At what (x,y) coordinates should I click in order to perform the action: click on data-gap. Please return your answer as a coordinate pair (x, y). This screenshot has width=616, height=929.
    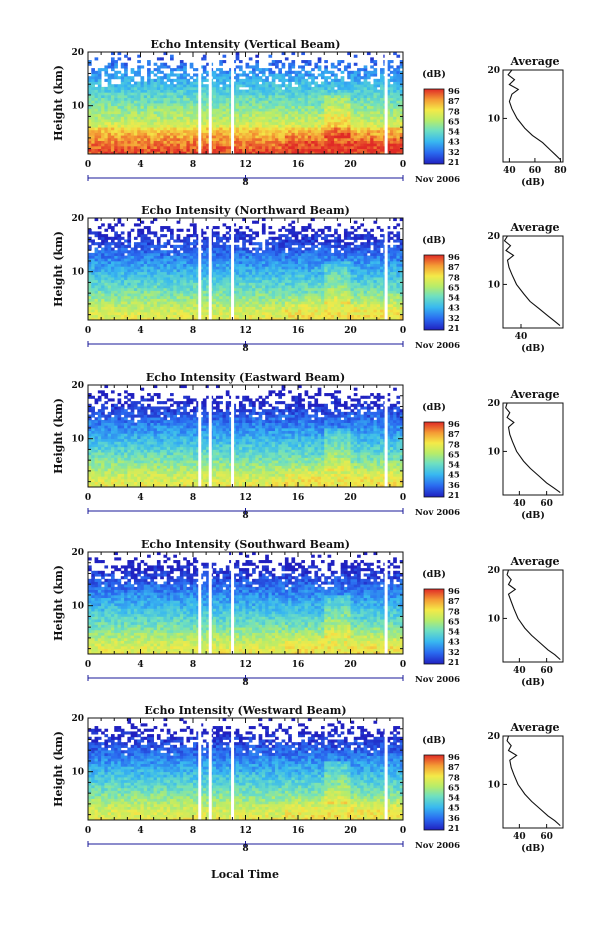
    Looking at the image, I should click on (233, 103).